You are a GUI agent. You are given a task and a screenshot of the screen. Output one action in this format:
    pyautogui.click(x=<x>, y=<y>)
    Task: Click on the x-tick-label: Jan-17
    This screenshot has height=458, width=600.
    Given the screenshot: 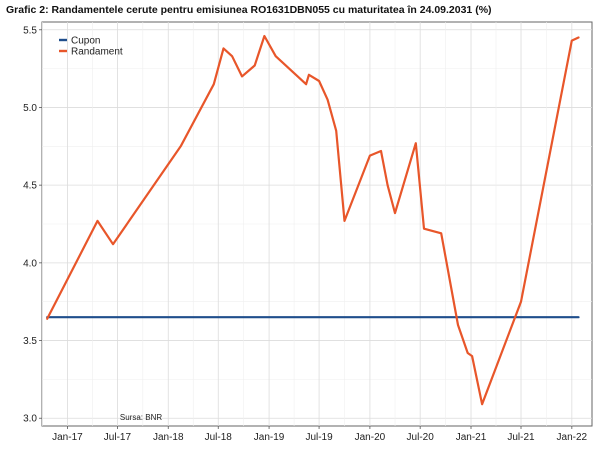 What is the action you would take?
    pyautogui.click(x=67, y=437)
    